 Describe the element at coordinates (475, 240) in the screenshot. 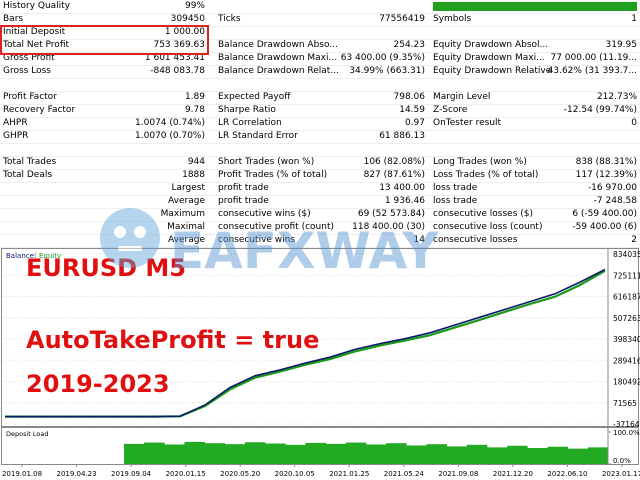

I see `stat-label: consecutive losses` at that location.